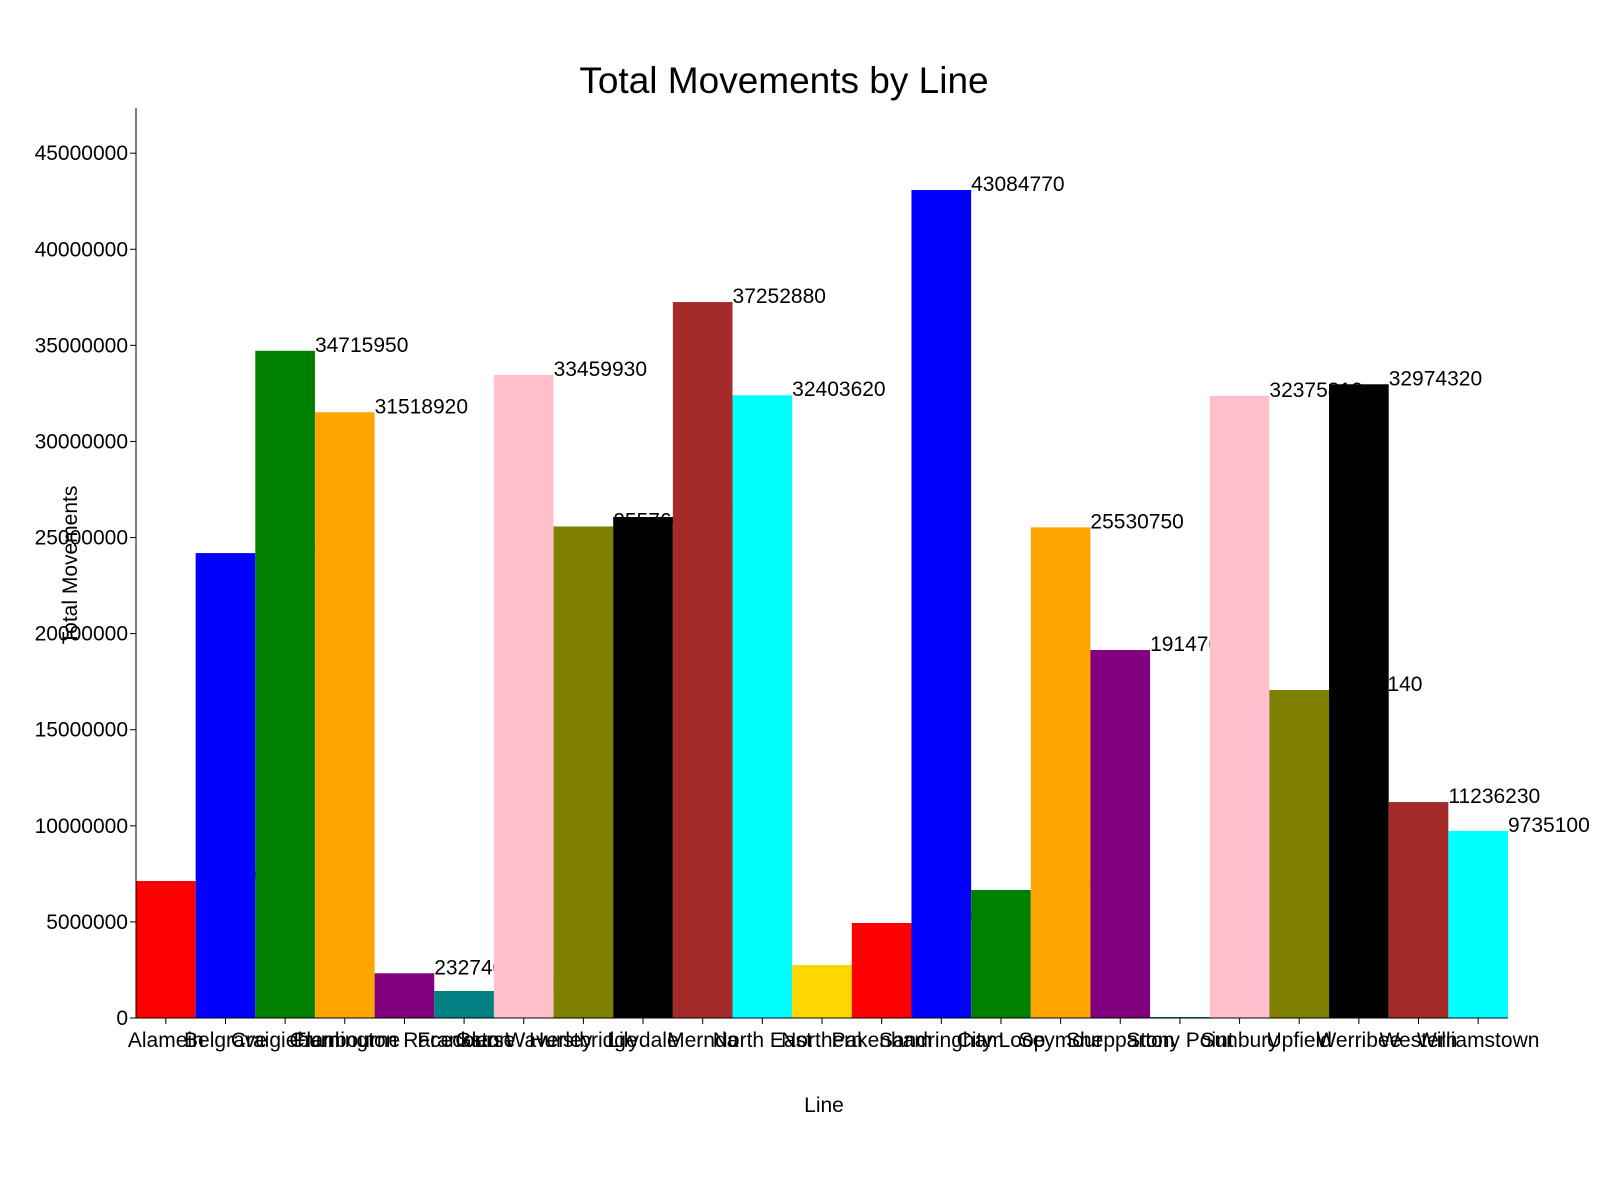 This screenshot has width=1600, height=1200. What do you see at coordinates (1239, 1040) in the screenshot?
I see `x-tick-label: Sunbury` at bounding box center [1239, 1040].